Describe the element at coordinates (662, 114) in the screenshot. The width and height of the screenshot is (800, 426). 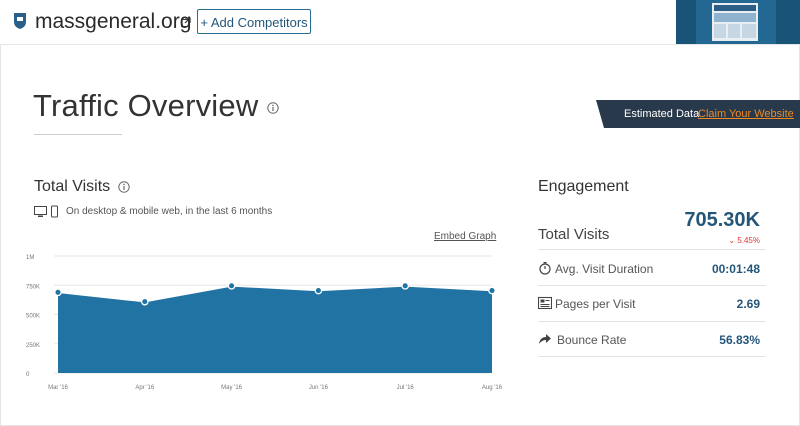
I see `estimated-data-label: Estimated Data` at that location.